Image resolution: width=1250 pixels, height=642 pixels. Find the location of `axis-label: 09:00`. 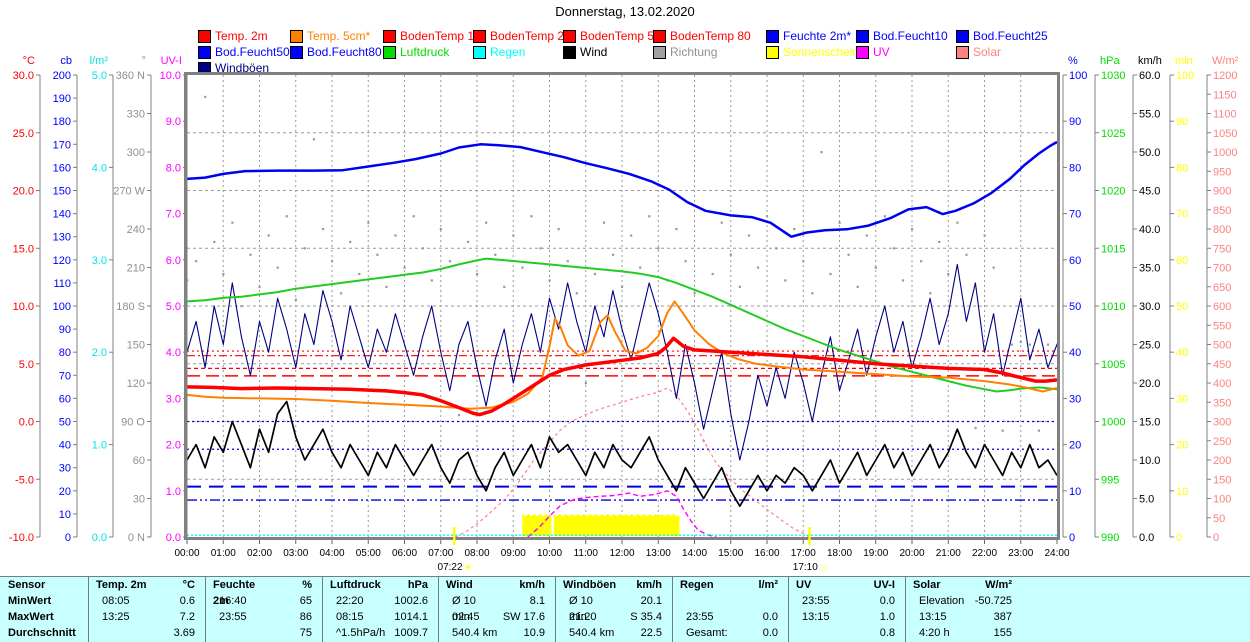

axis-label: 09:00 is located at coordinates (513, 553).